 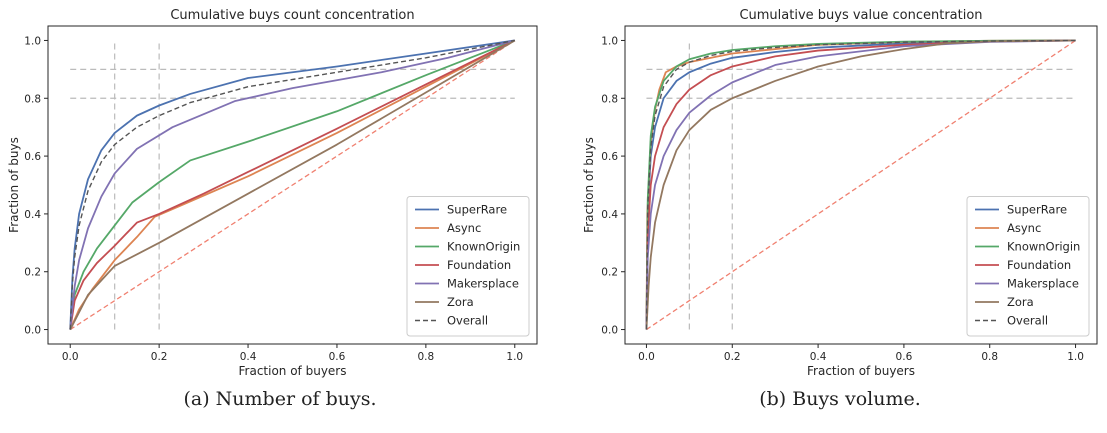 I want to click on chart-title: Cumulative buys count concentration, so click(x=292, y=15).